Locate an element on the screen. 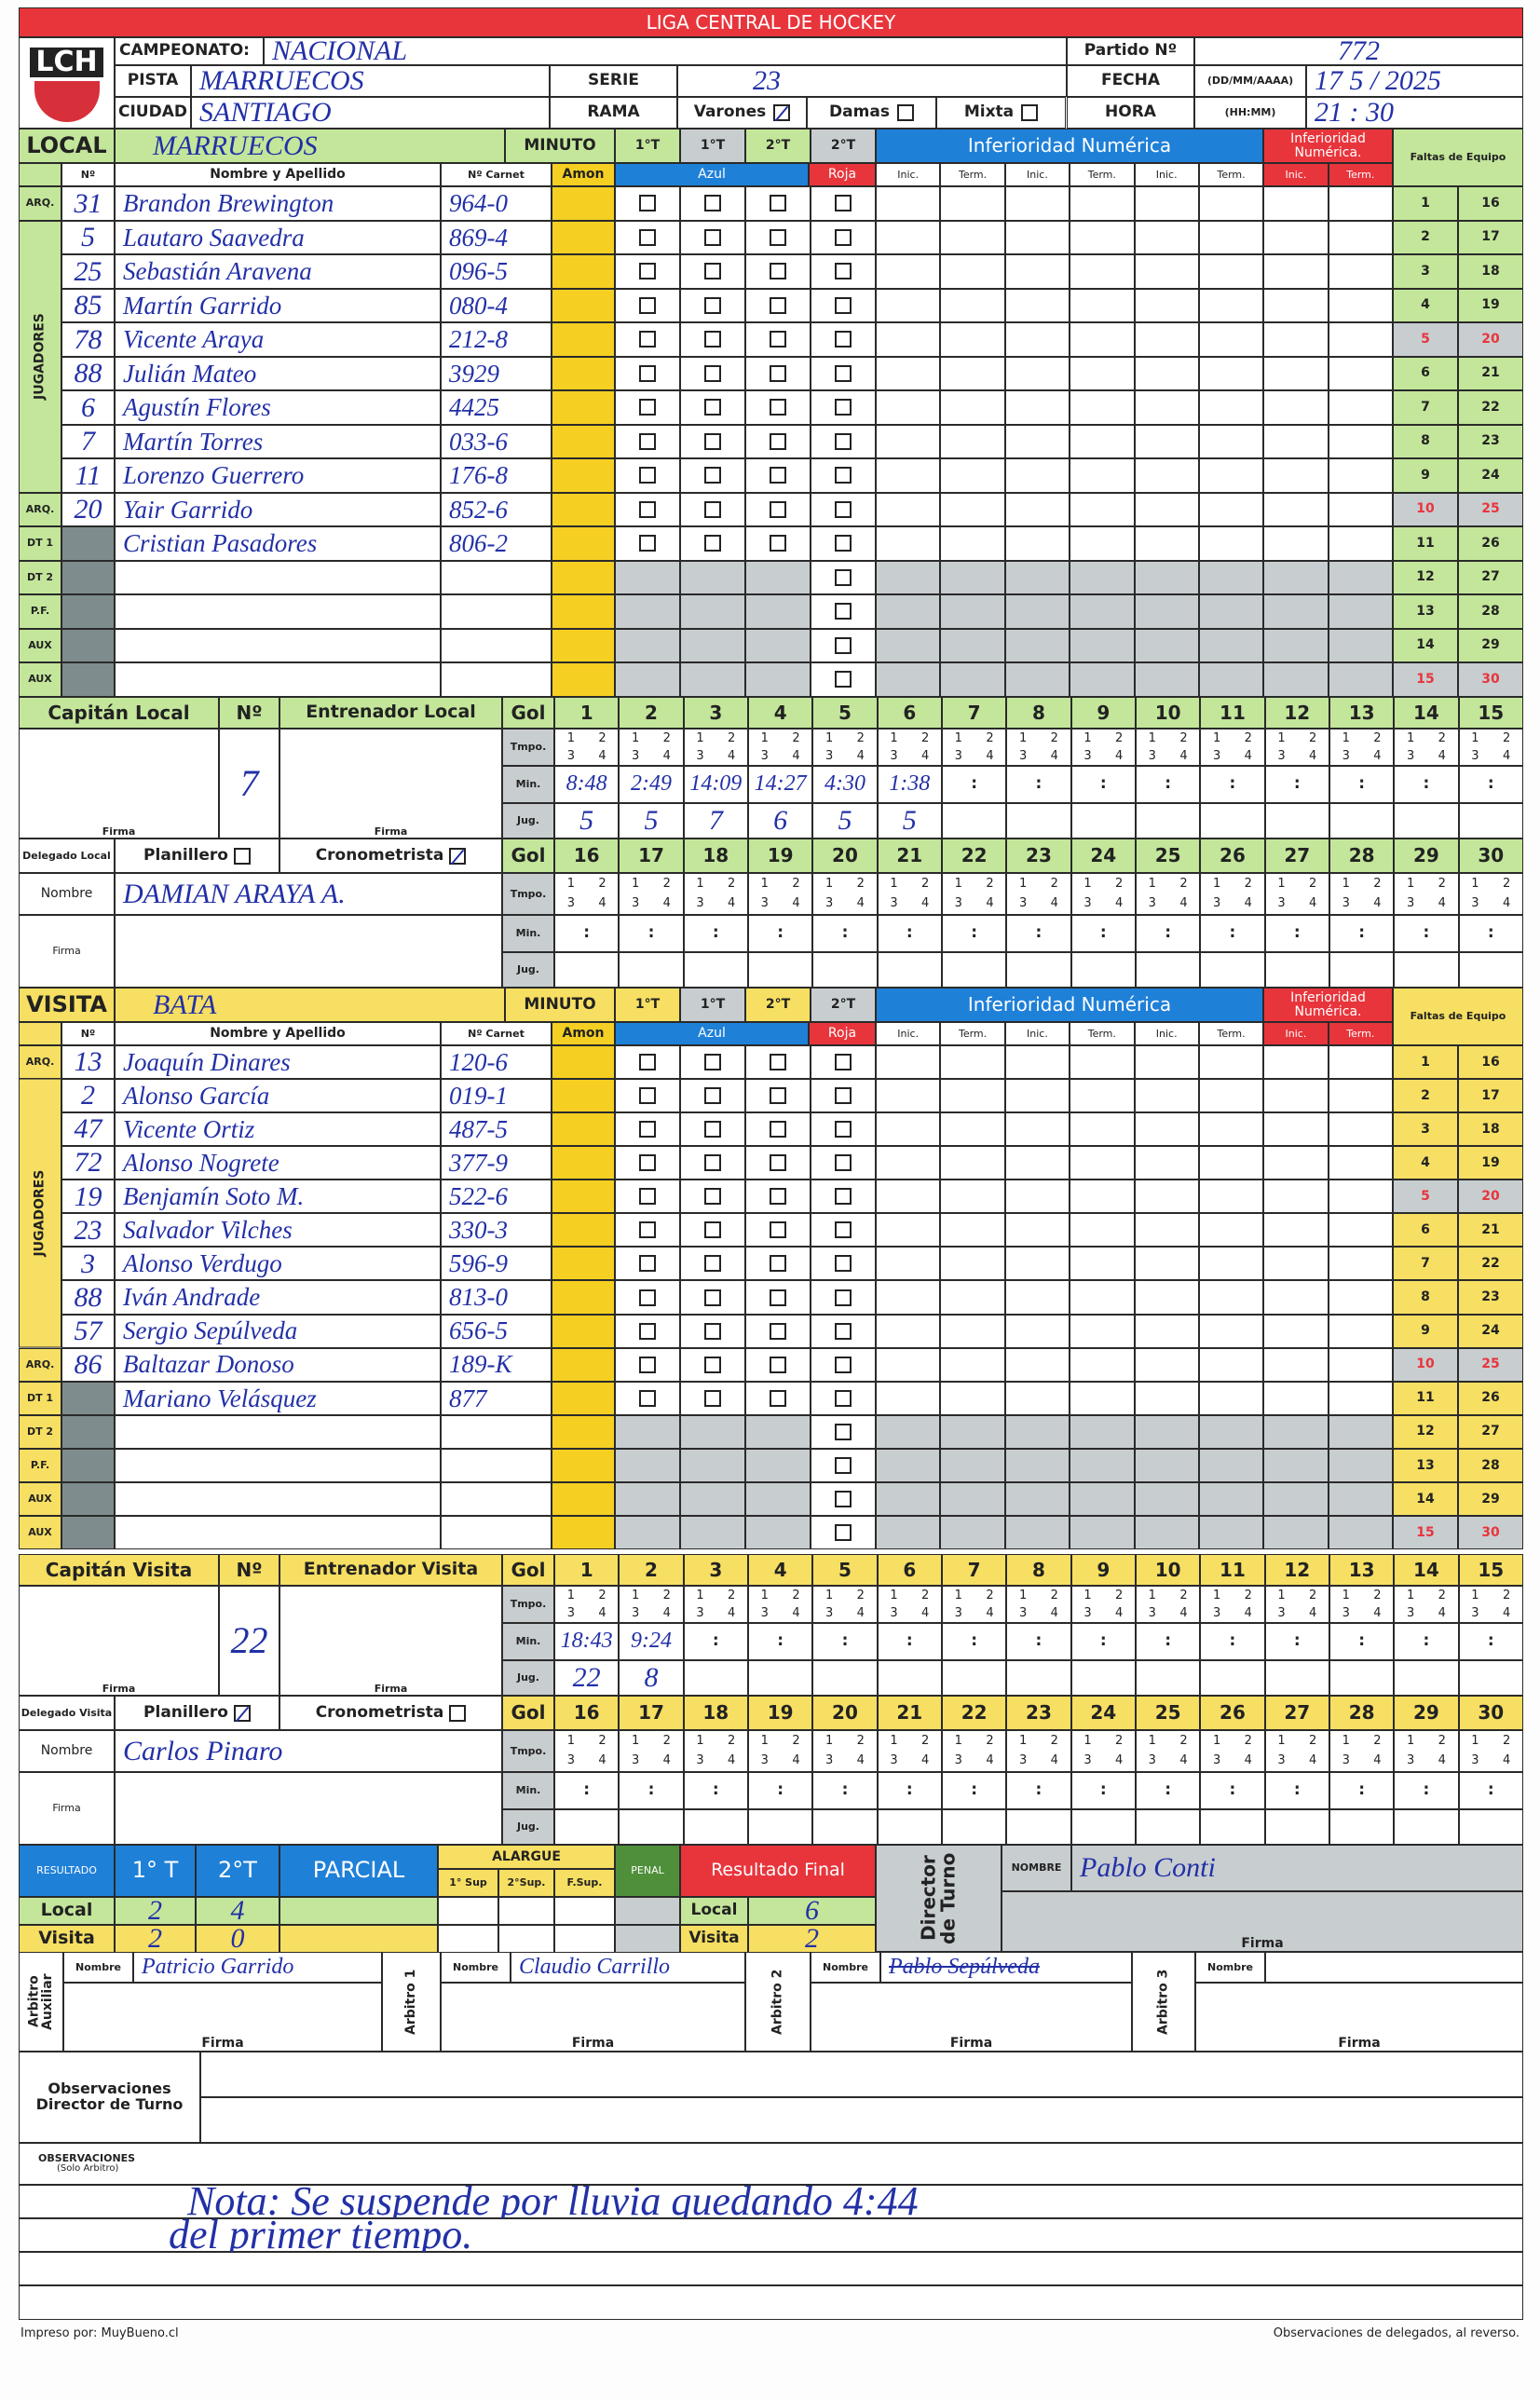 The image size is (1540, 2400). rama-checkbox is located at coordinates (1030, 112).